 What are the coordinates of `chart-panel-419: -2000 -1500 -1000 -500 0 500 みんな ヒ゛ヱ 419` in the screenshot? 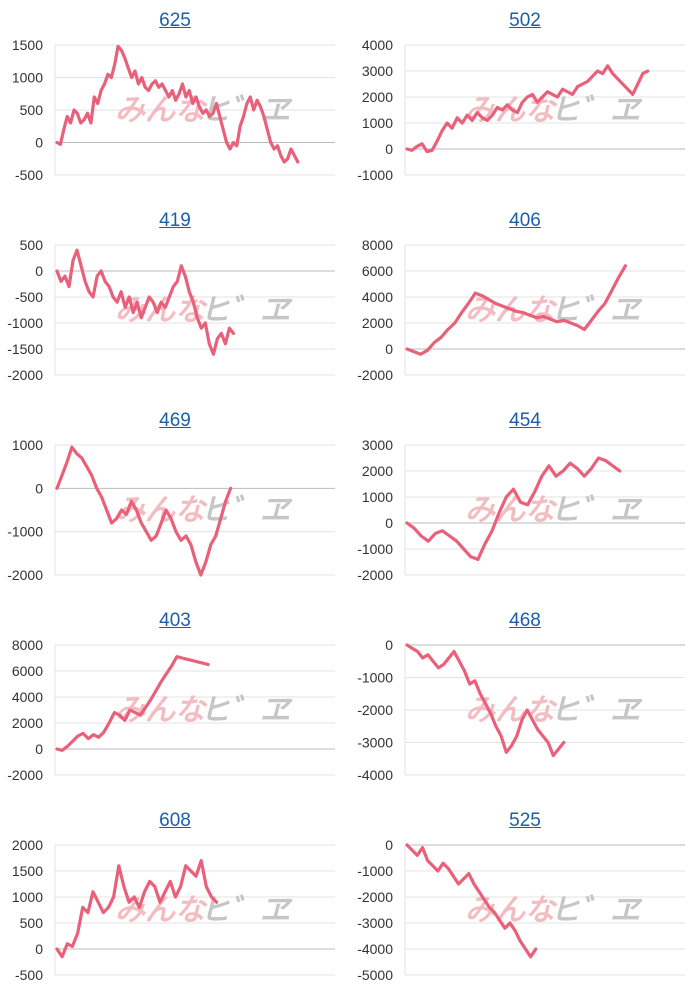 It's located at (175, 300).